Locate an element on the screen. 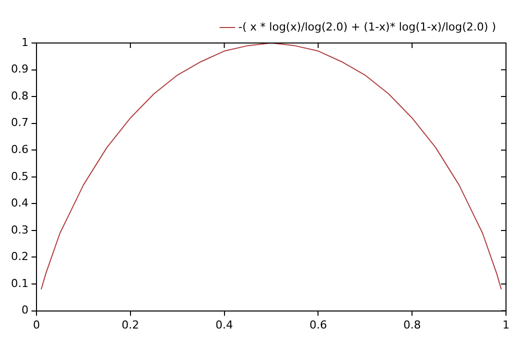 This screenshot has width=522, height=343. x-tick-label: 1 is located at coordinates (506, 325).